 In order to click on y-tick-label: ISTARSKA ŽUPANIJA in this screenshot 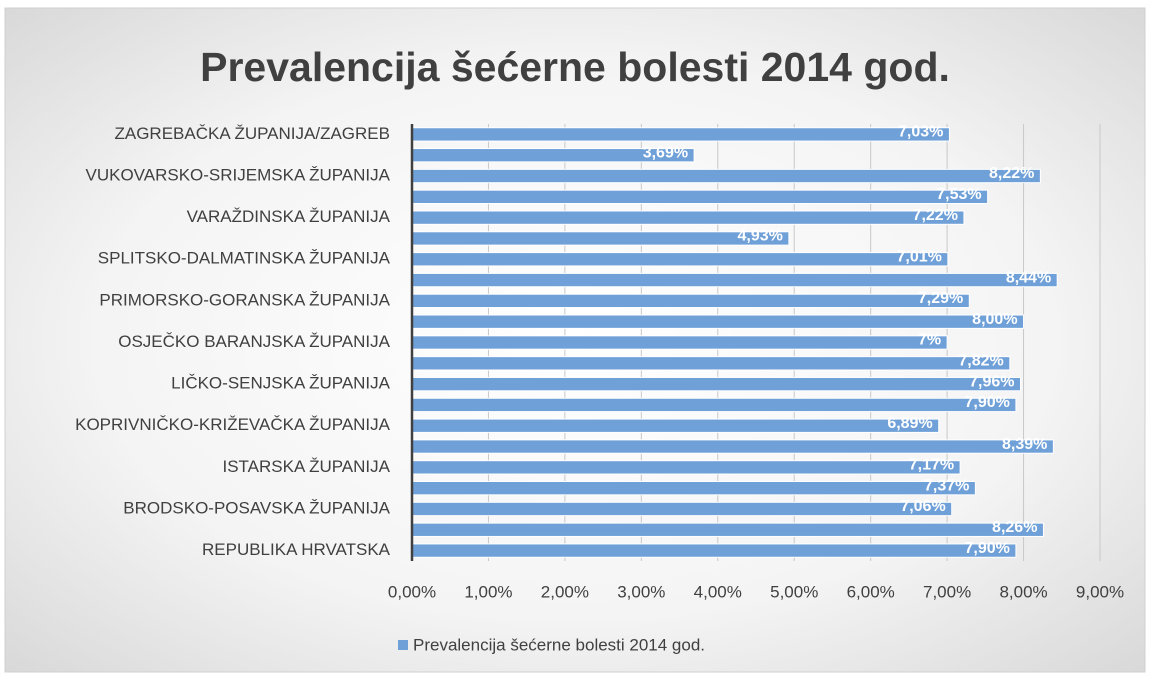, I will do `click(306, 466)`.